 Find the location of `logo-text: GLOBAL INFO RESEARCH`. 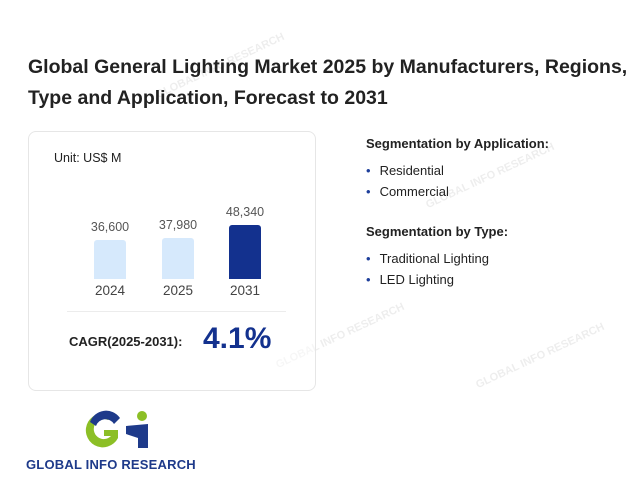

logo-text: GLOBAL INFO RESEARCH is located at coordinates (111, 464).